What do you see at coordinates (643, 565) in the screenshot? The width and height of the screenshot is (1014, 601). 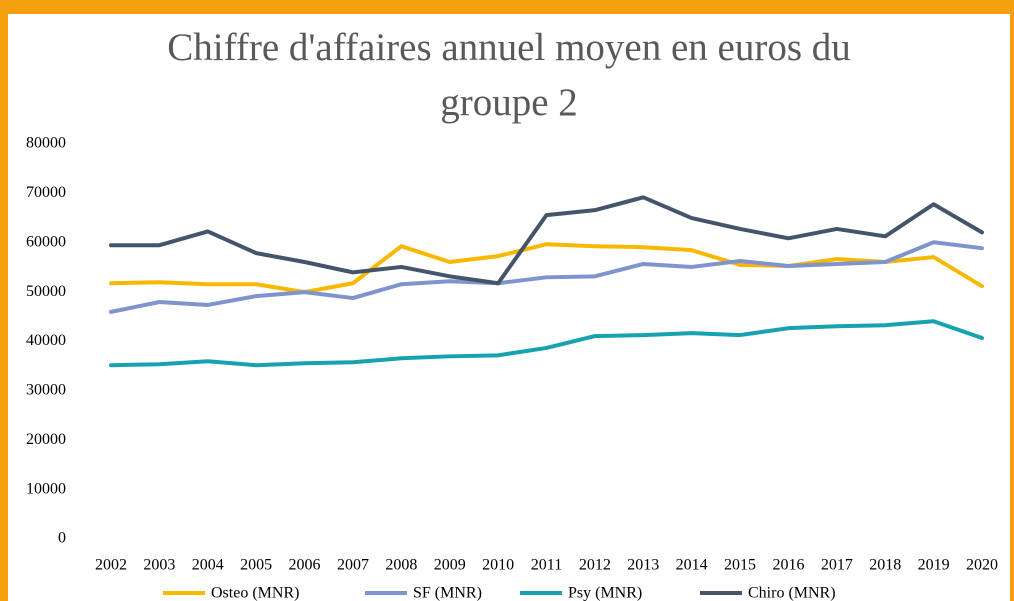 I see `x-tick-label: 2013` at bounding box center [643, 565].